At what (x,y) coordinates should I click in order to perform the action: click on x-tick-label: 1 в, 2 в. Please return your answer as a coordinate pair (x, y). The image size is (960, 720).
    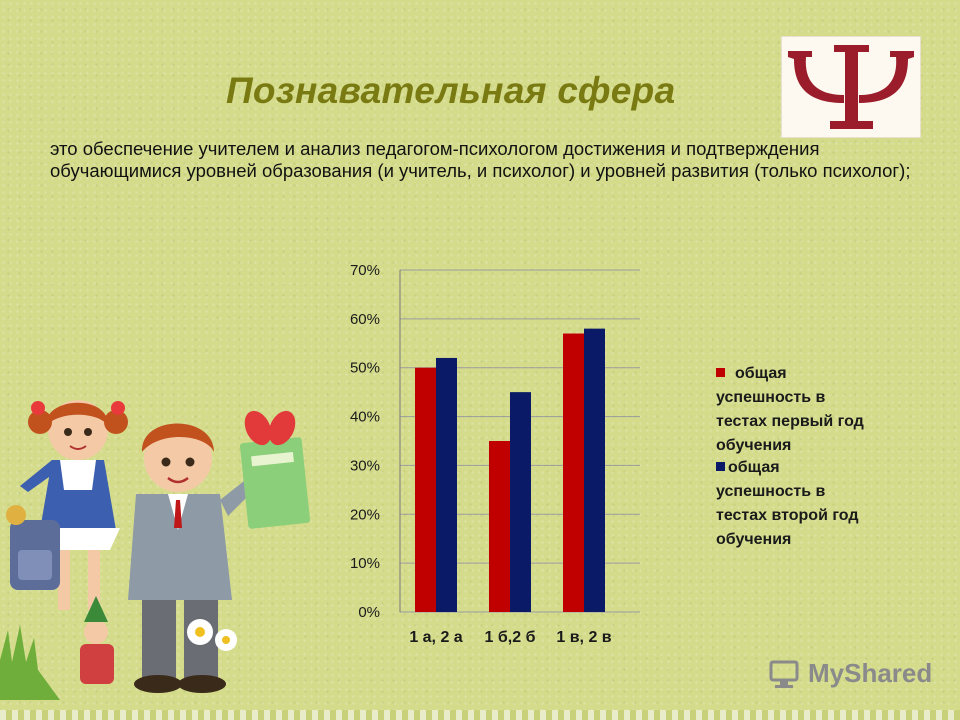
    Looking at the image, I should click on (583, 637).